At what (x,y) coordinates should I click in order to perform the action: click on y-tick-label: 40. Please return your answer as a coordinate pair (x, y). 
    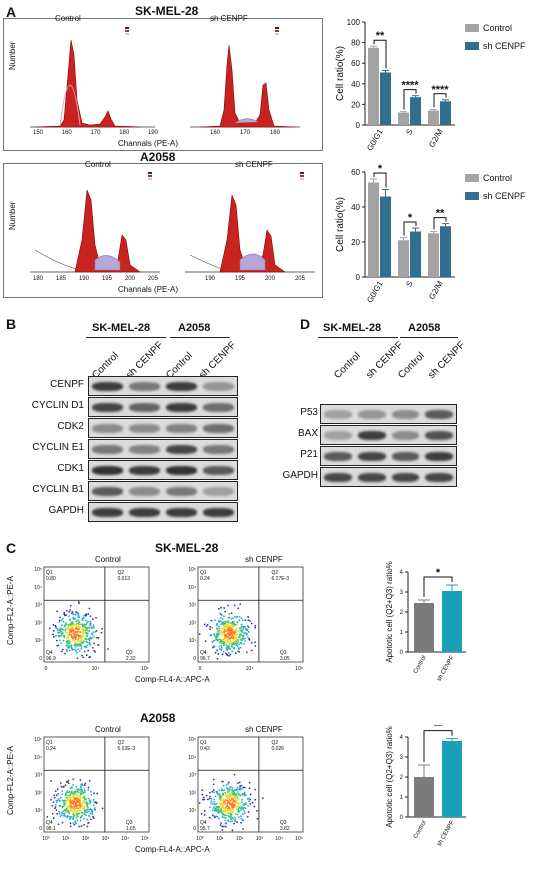
    Looking at the image, I should click on (355, 207).